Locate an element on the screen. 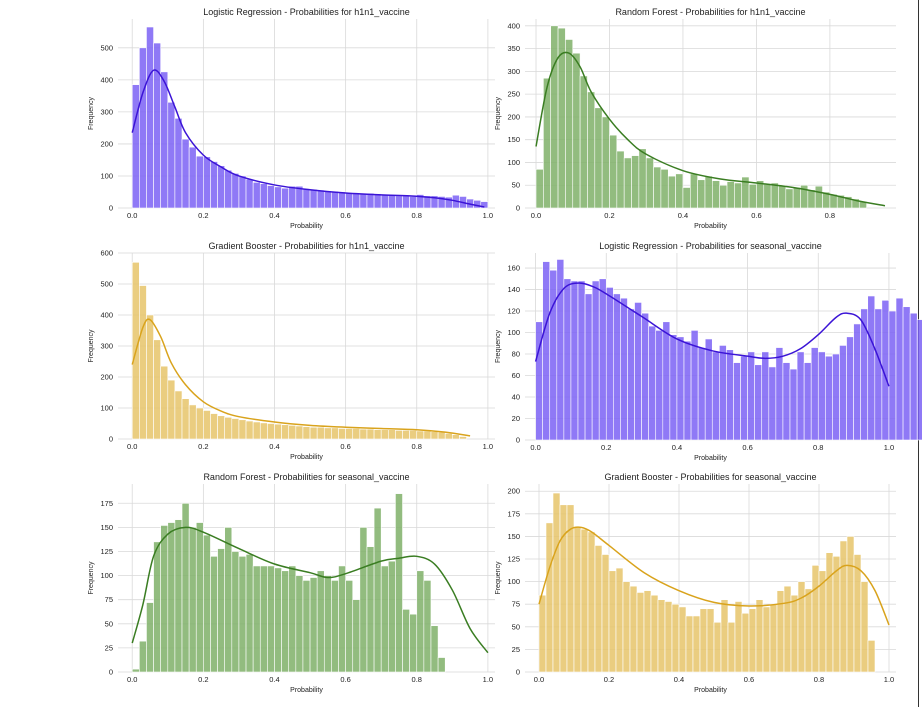  y-tick-label: 500 is located at coordinates (106, 284).